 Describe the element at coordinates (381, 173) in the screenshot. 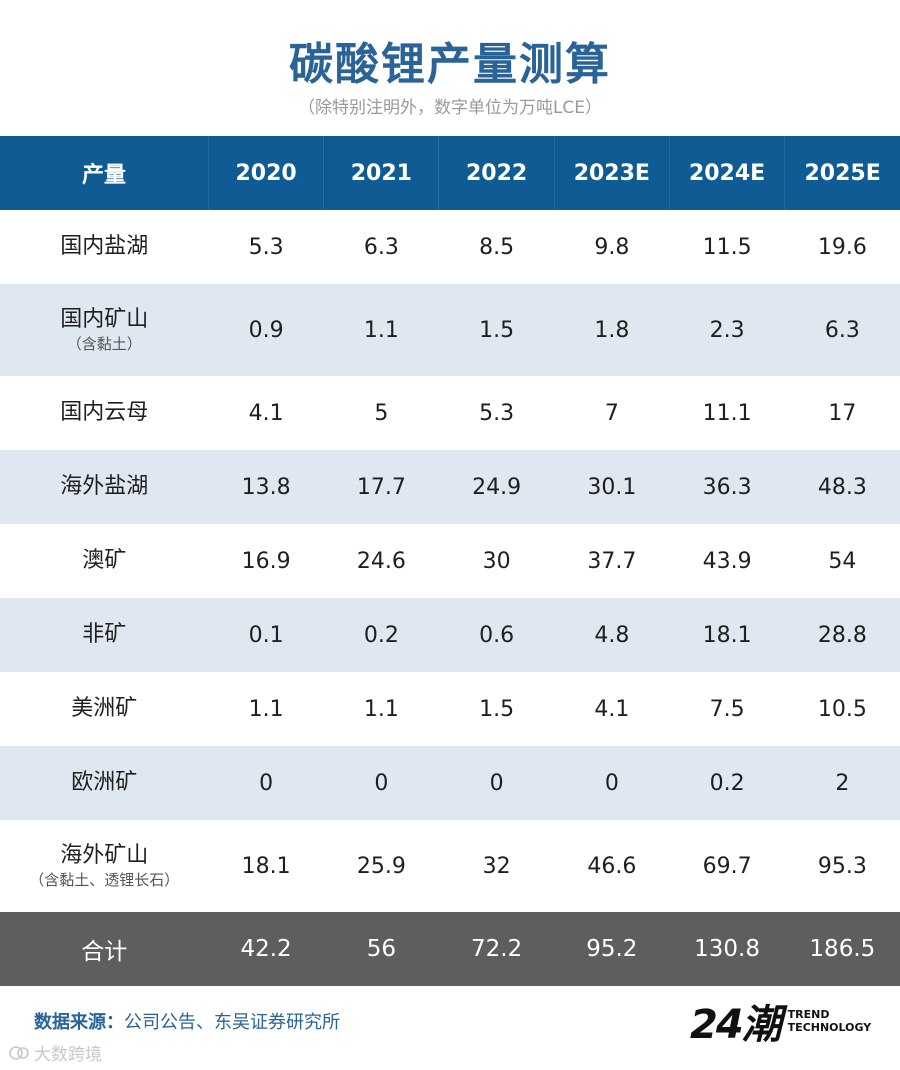

I see `header-cell-2021: 2021` at that location.